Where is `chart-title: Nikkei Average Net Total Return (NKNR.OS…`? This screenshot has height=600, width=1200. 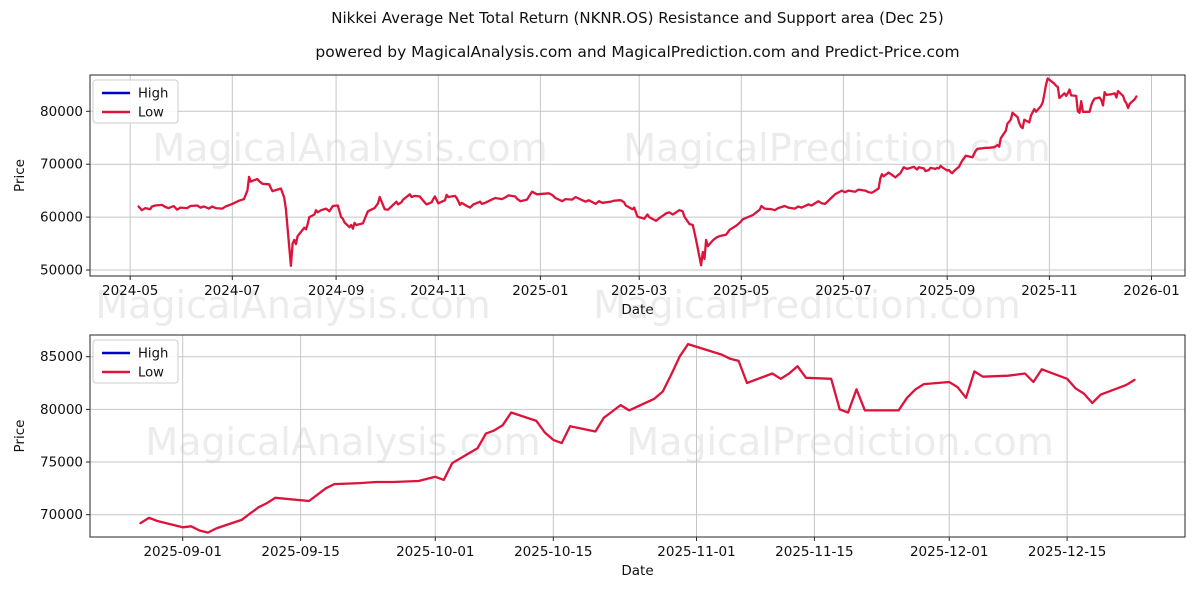
chart-title: Nikkei Average Net Total Return (NKNR.OS… is located at coordinates (637, 18).